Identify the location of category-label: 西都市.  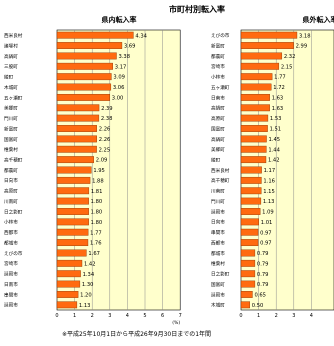
(218, 242).